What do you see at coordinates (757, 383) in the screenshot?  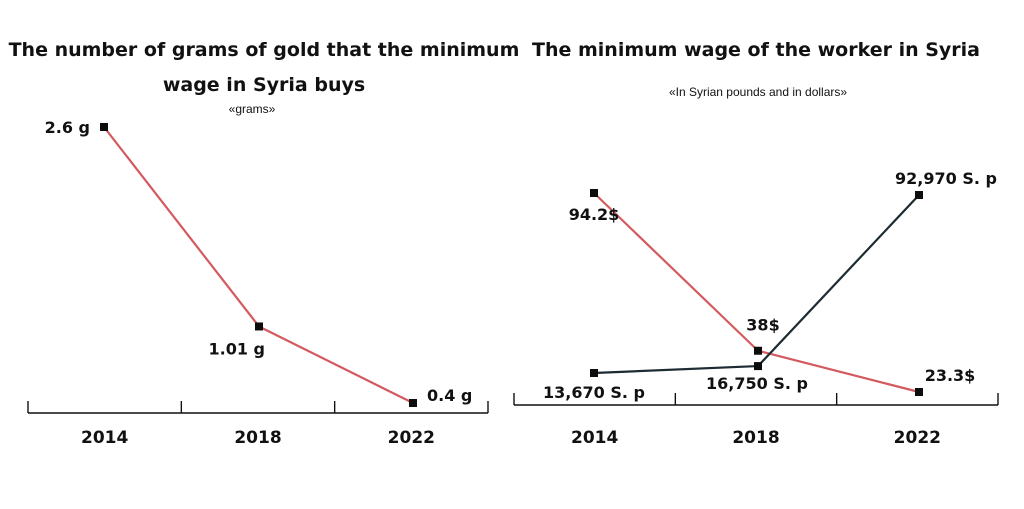 I see `data-label: 16,750 S. p` at bounding box center [757, 383].